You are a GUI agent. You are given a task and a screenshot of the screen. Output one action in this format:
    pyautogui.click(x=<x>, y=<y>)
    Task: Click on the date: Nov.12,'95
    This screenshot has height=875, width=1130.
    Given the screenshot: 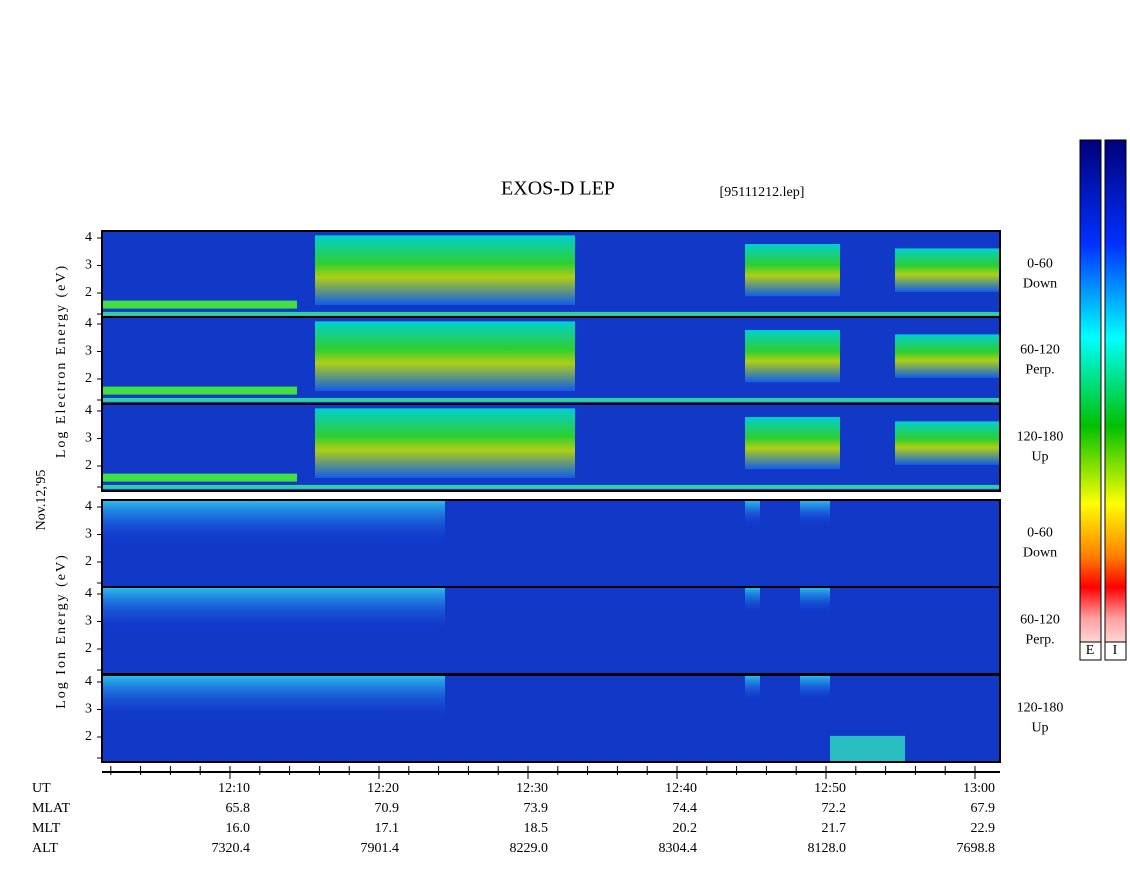 What is the action you would take?
    pyautogui.click(x=41, y=500)
    